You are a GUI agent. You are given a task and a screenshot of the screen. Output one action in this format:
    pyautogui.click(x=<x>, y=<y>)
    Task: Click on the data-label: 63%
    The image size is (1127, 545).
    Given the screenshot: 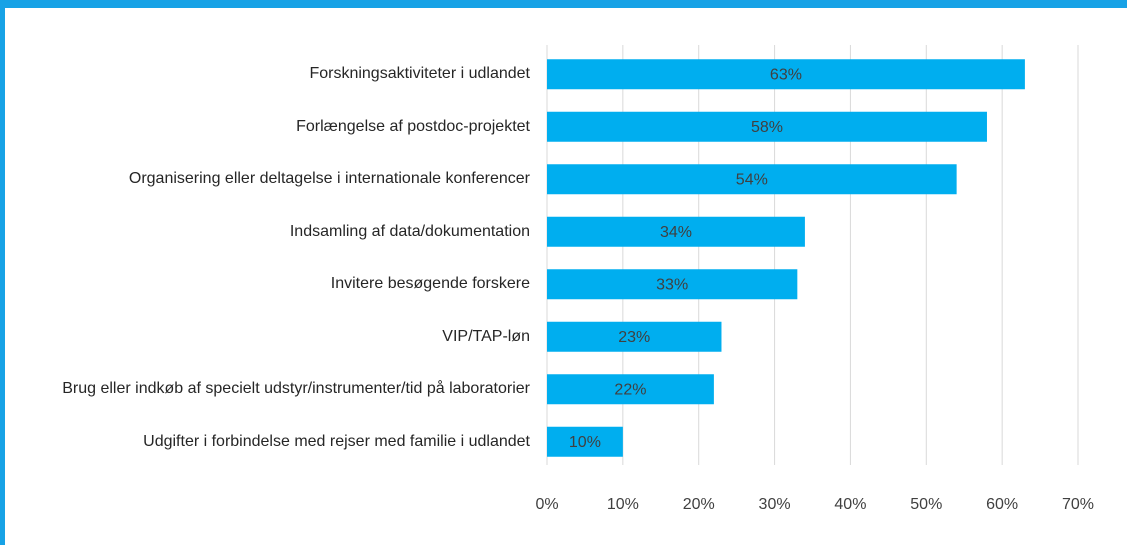 What is the action you would take?
    pyautogui.click(x=786, y=74)
    